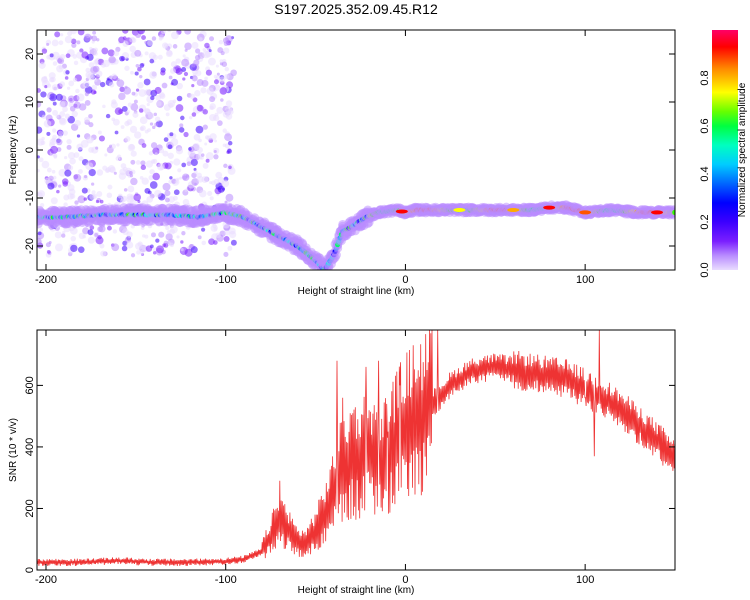  What do you see at coordinates (30, 102) in the screenshot?
I see `y-tick-label: 10` at bounding box center [30, 102].